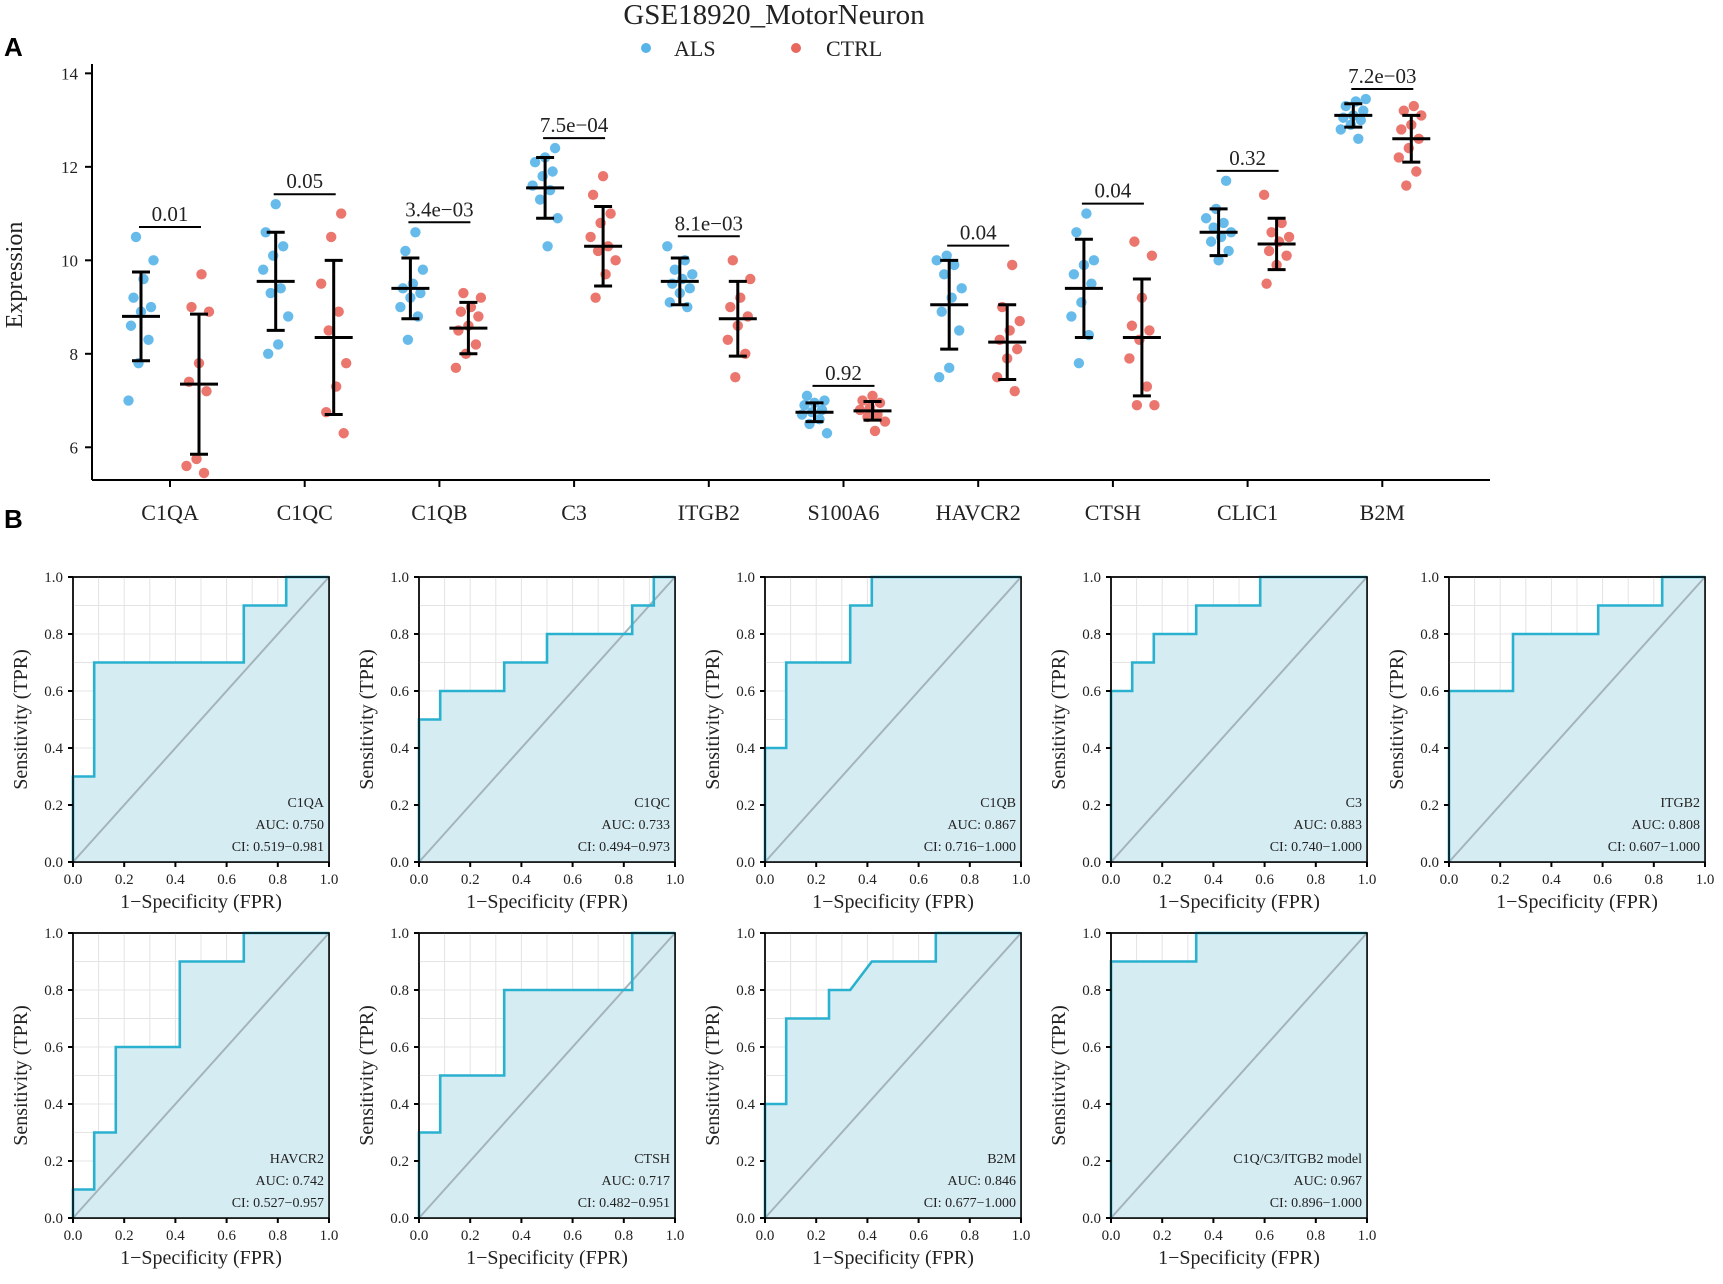 Image resolution: width=1723 pixels, height=1284 pixels. What do you see at coordinates (69, 260) in the screenshot?
I see `y-tick-label: 10` at bounding box center [69, 260].